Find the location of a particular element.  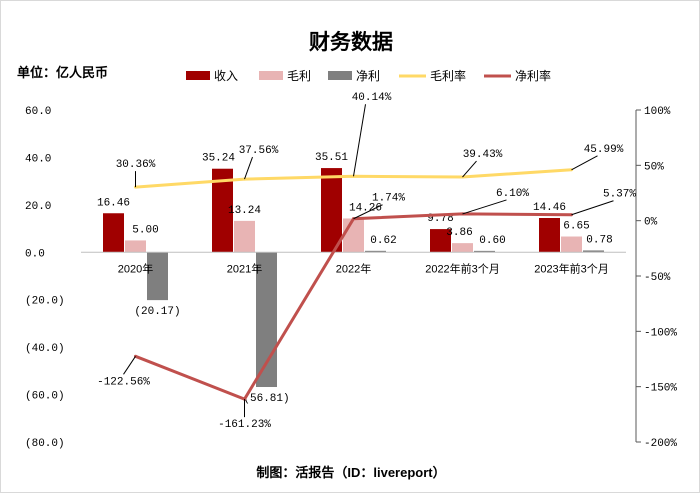

bar-label-2-2: 14.26 is located at coordinates (365, 208).